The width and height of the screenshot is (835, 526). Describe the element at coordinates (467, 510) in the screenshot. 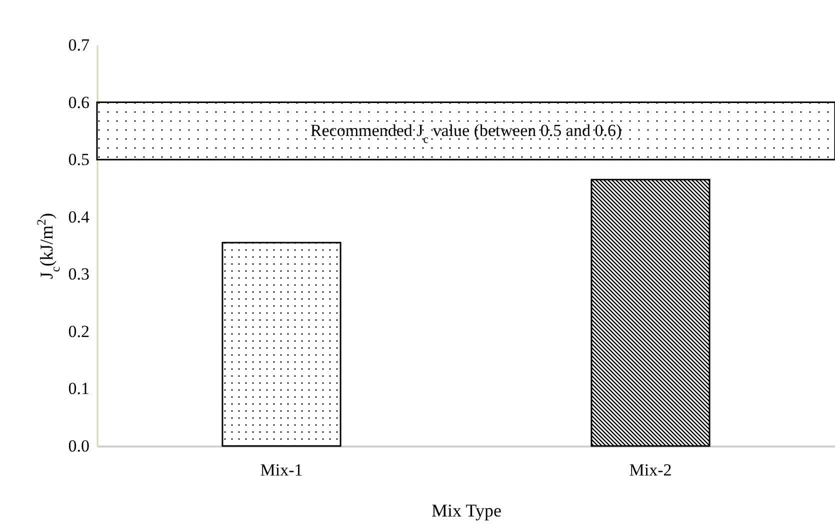

I see `x-axis-title: Mix Type` at that location.